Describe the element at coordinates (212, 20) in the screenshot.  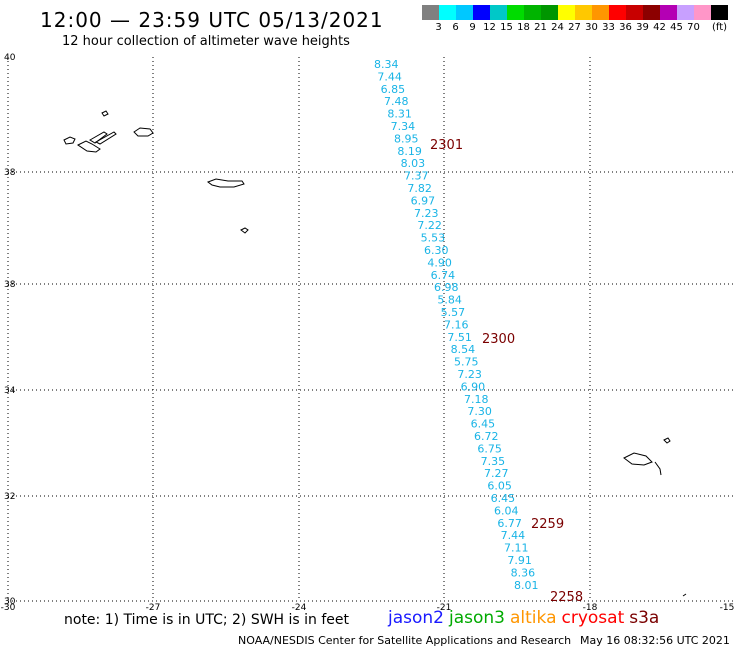
I see `map-title: 12:00 — 23:59 UTC 05/13/2021` at that location.